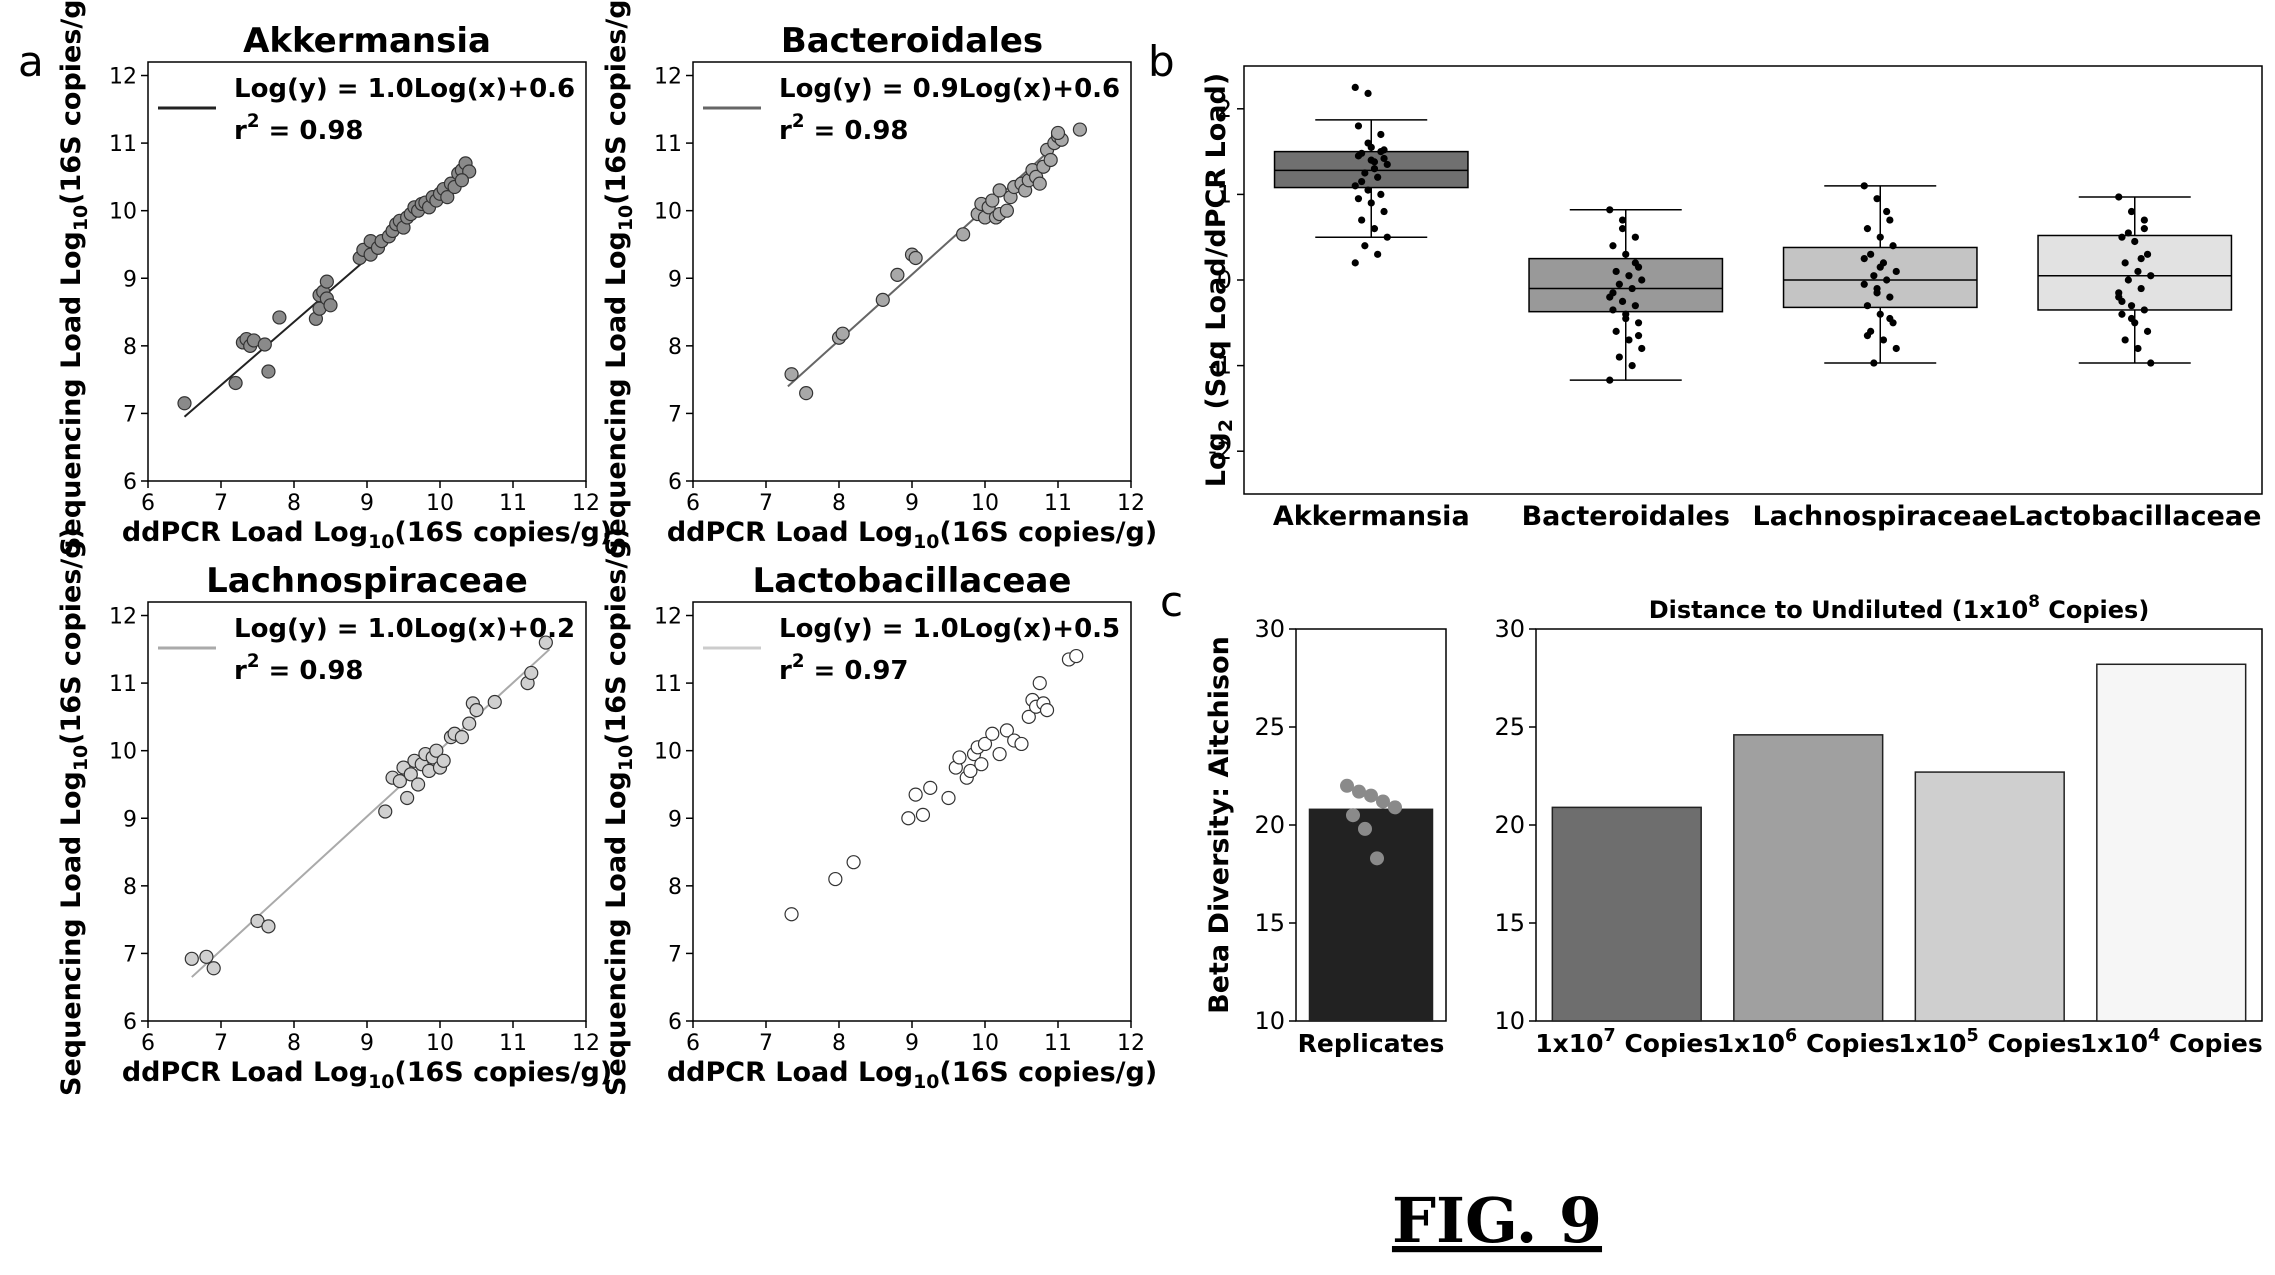 The height and width of the screenshot is (1275, 2275). What do you see at coordinates (1626, 1042) in the screenshot?
I see `category-label: 1x107 Copies` at bounding box center [1626, 1042].